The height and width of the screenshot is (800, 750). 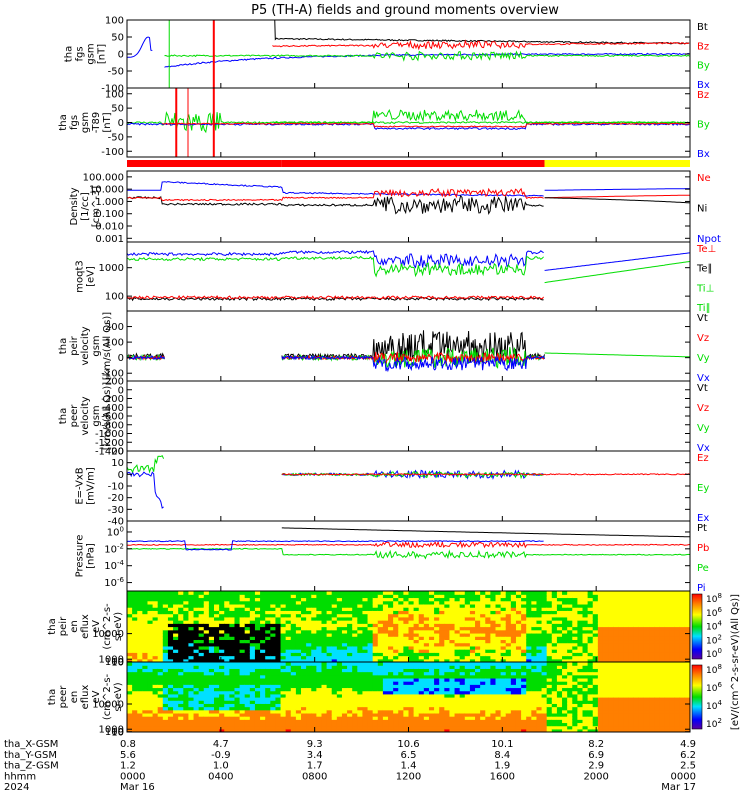 I want to click on panel-frame, so click(x=408, y=486).